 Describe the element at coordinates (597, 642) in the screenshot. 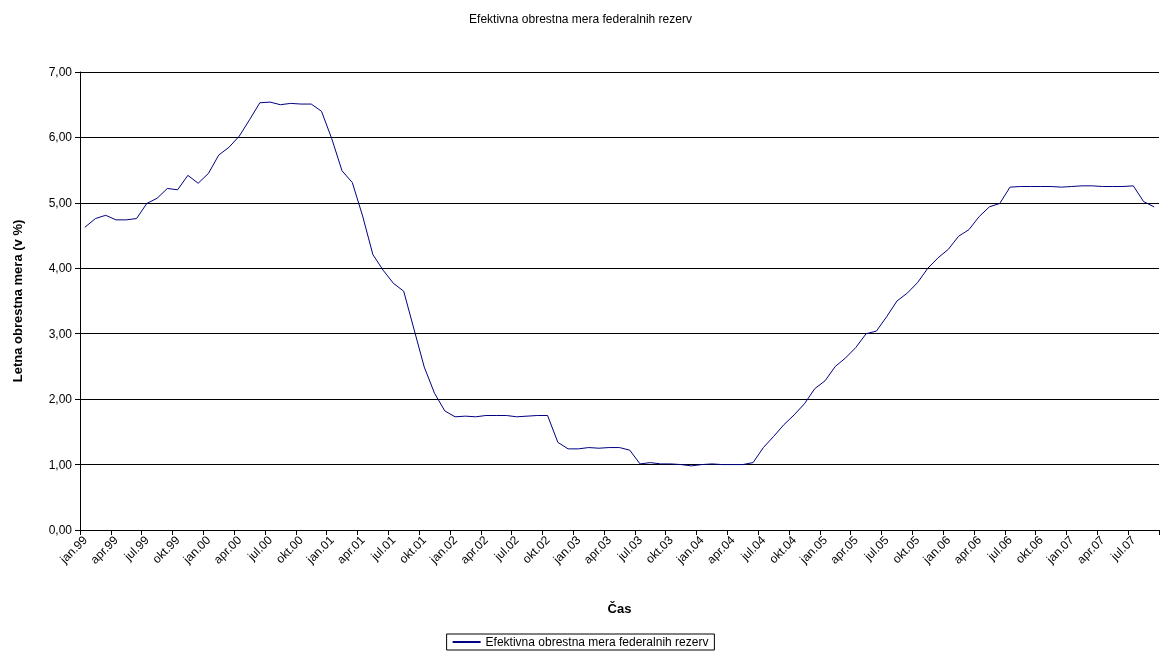

I see `legend-label: Efektivna obrestna mera federalnih rezerv` at that location.